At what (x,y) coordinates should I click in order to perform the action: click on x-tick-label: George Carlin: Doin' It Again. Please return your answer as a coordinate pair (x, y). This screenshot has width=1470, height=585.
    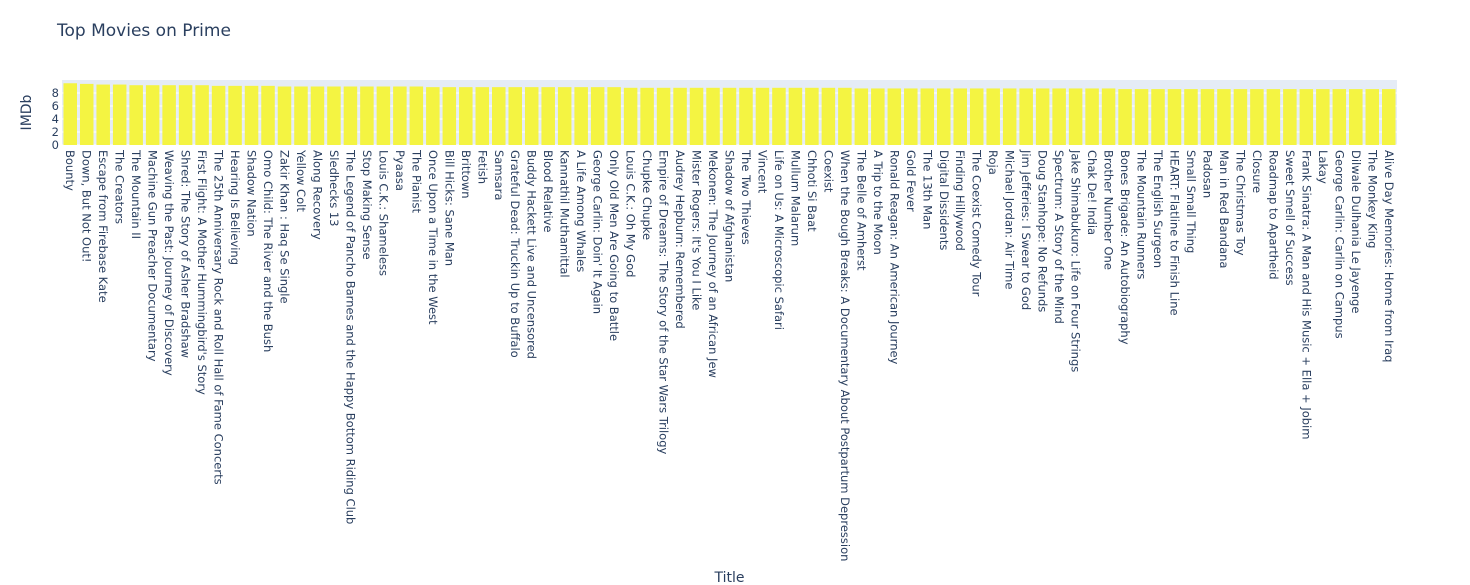
    Looking at the image, I should click on (598, 232).